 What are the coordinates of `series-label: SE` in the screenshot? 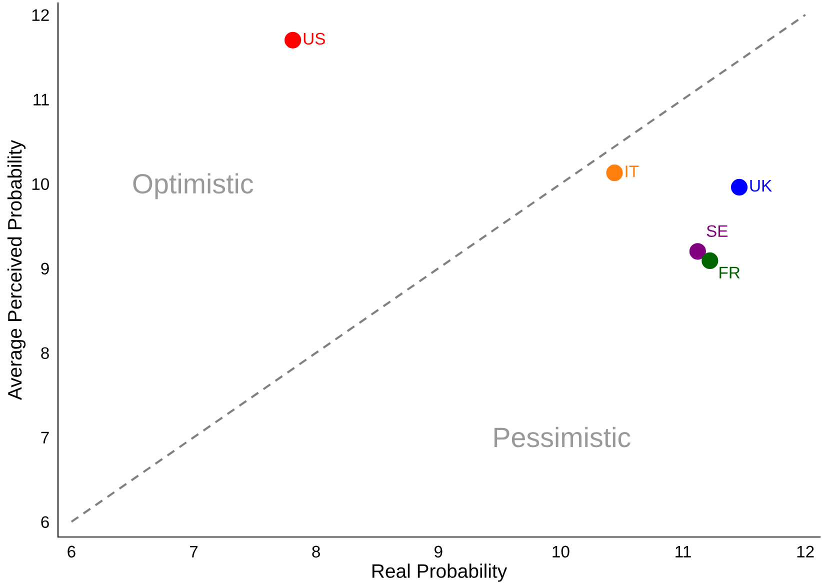 It's located at (717, 231).